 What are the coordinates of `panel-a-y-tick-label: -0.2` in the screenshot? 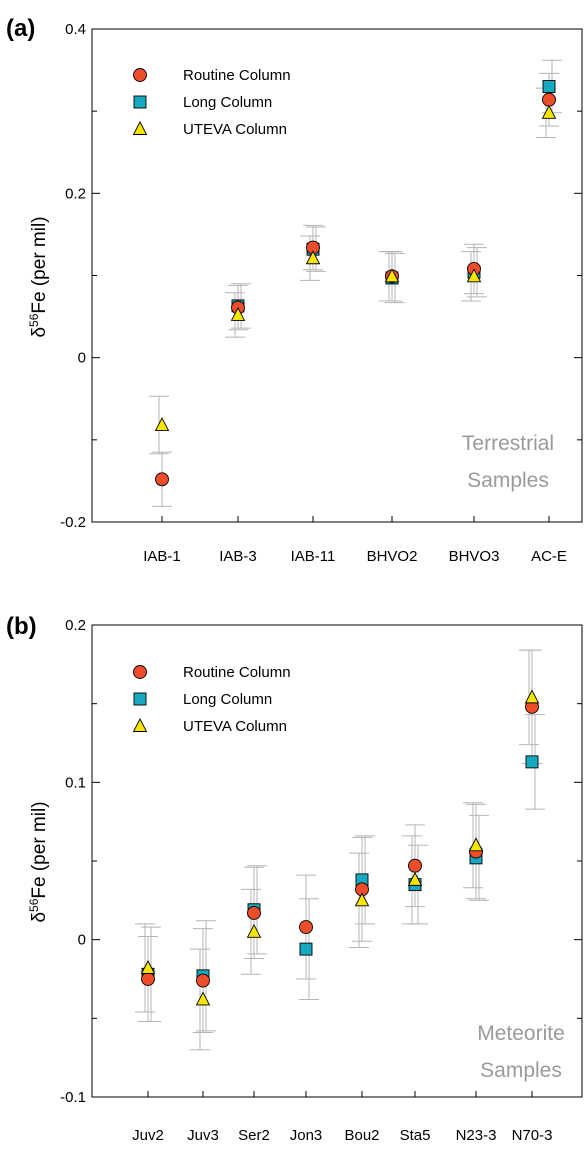 It's located at (73, 522).